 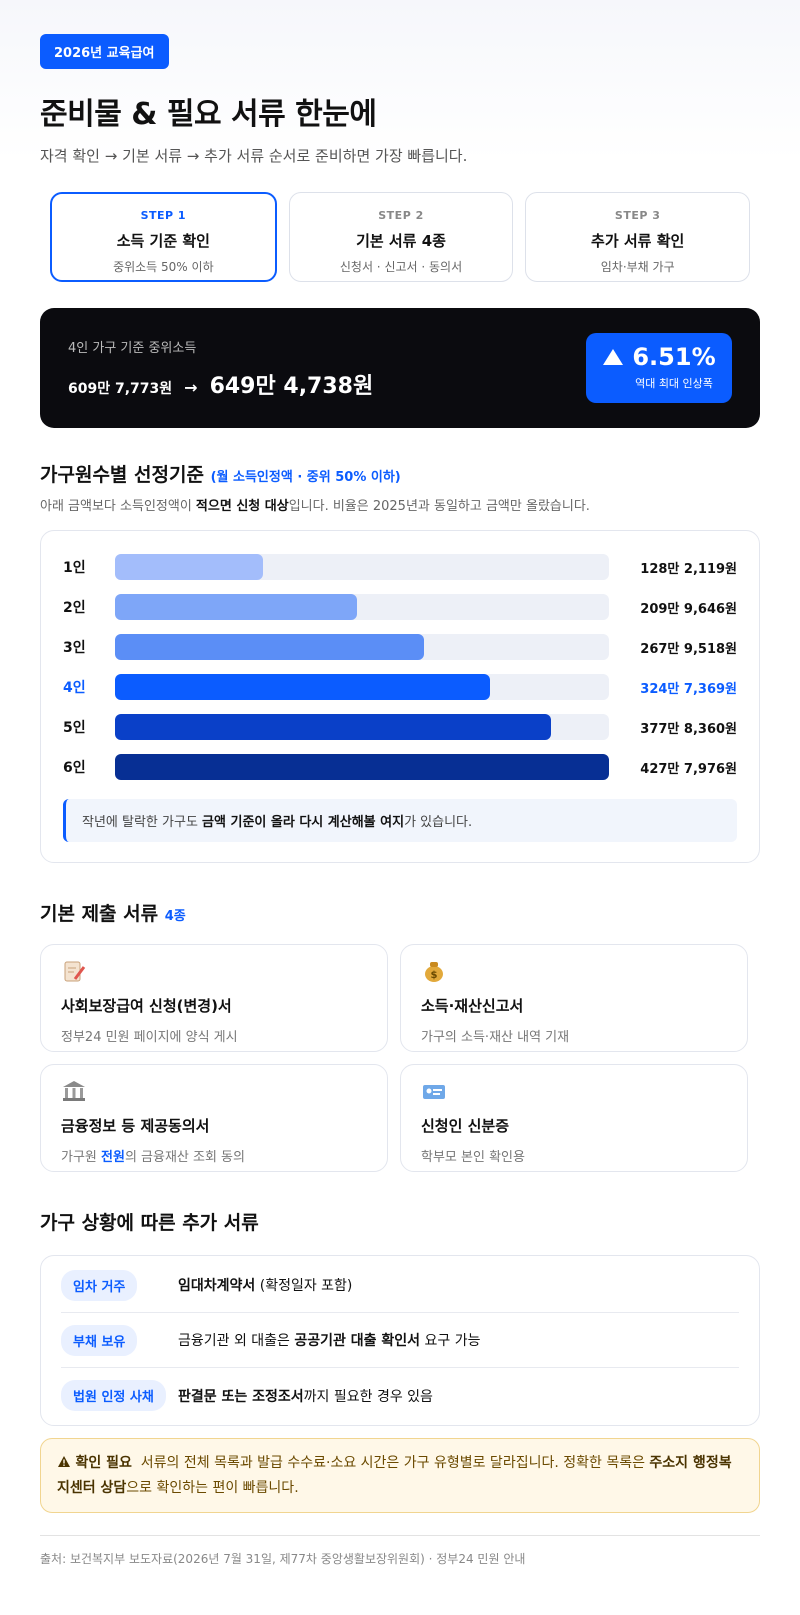 I want to click on income-info: 4인 가구 기준 중위소득 609만 7,773원 → 649만 4,738원, so click(x=220, y=368).